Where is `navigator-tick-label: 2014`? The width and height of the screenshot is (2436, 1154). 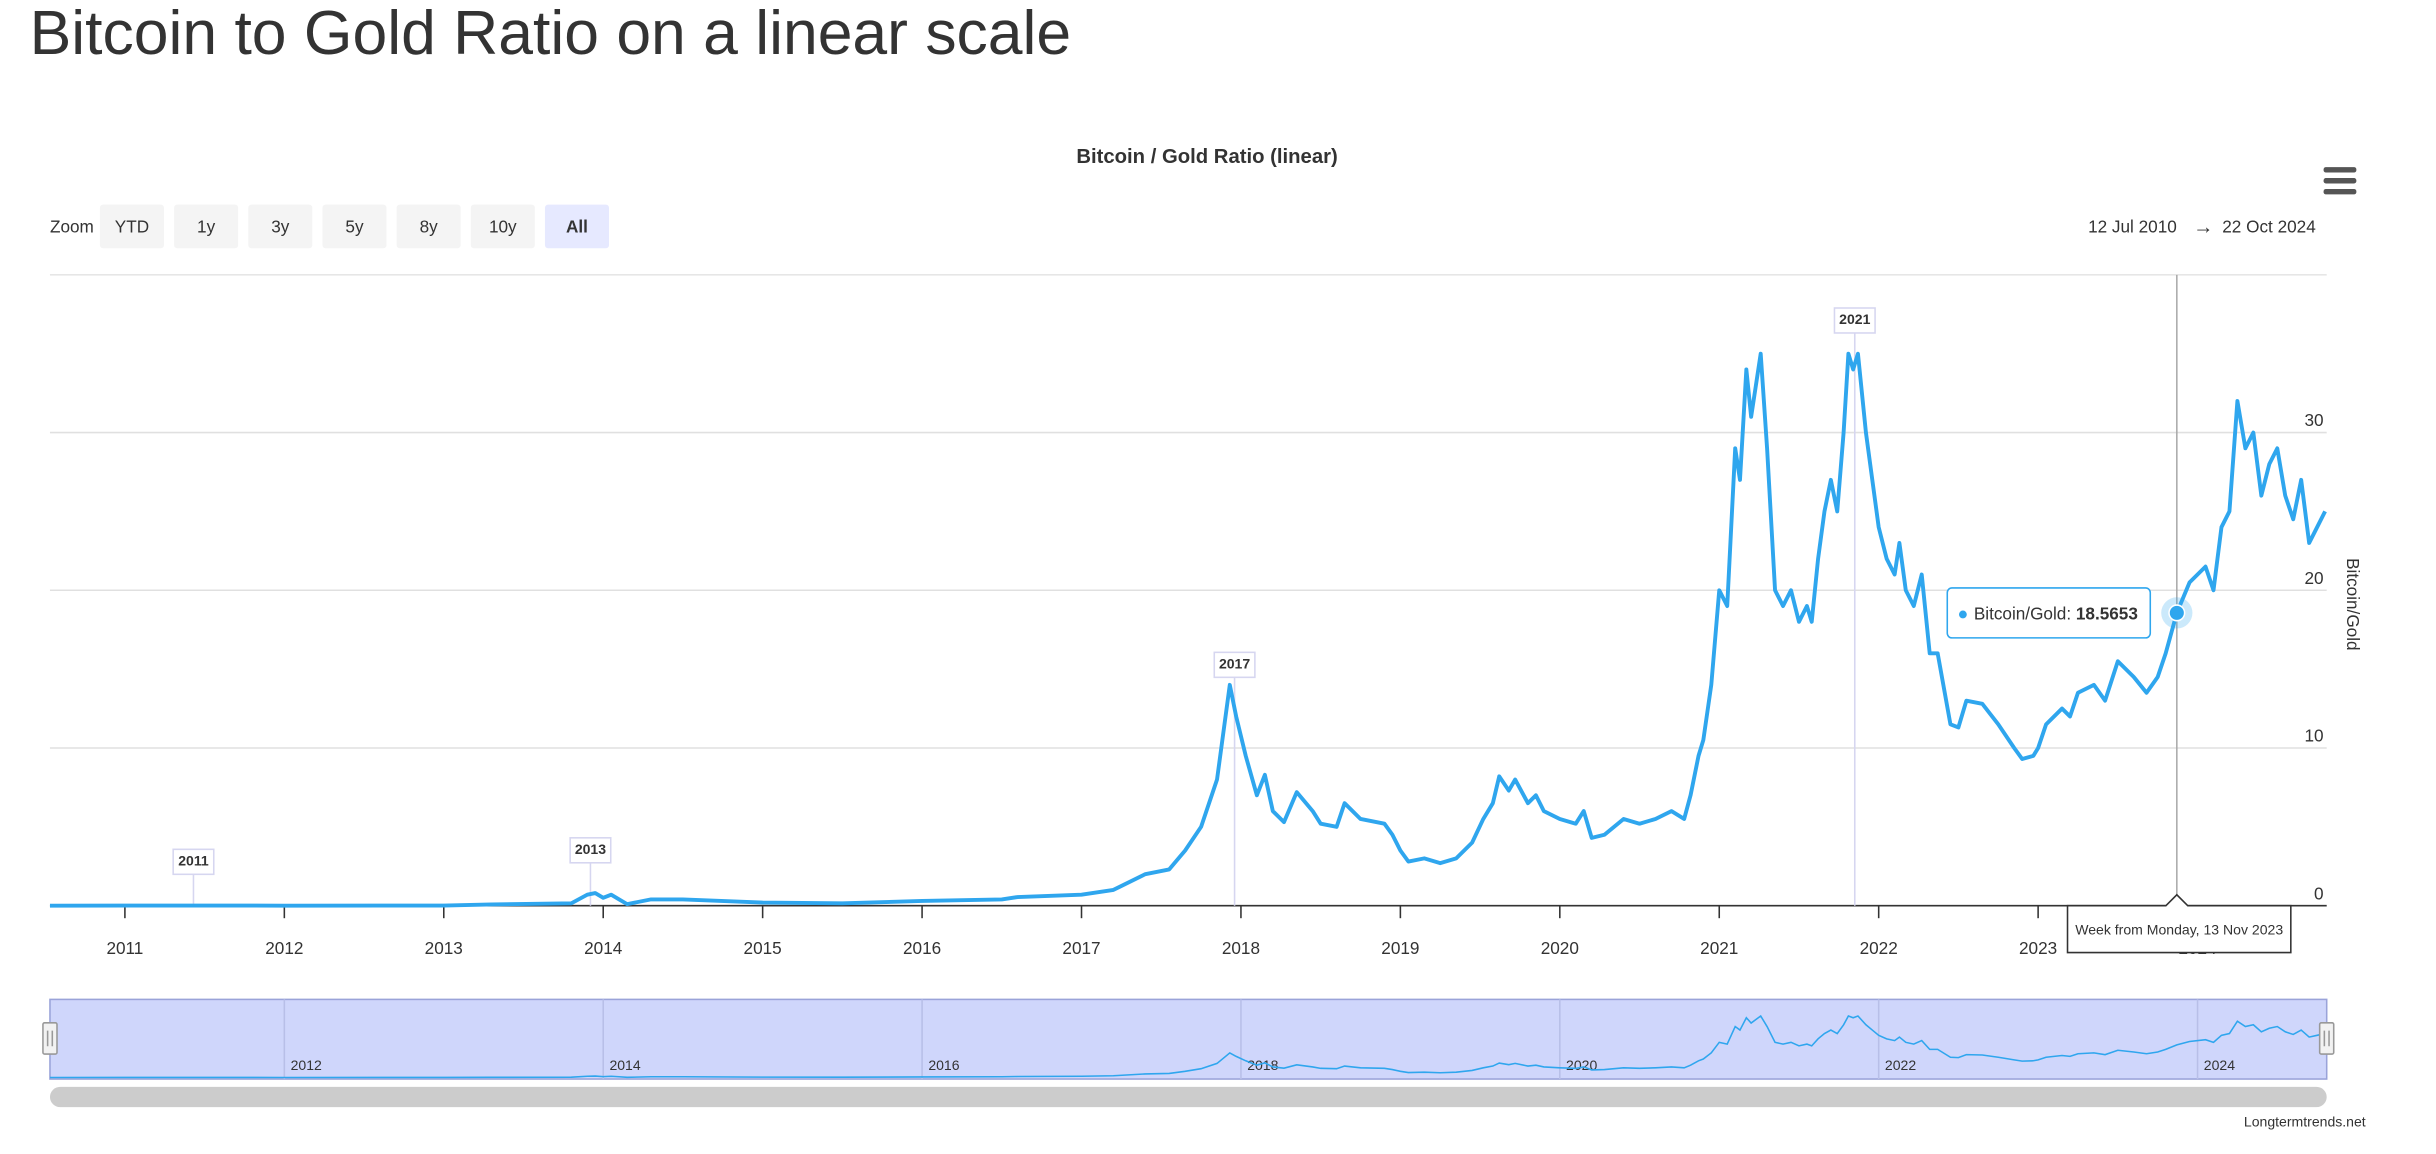
navigator-tick-label: 2014 is located at coordinates (624, 1065).